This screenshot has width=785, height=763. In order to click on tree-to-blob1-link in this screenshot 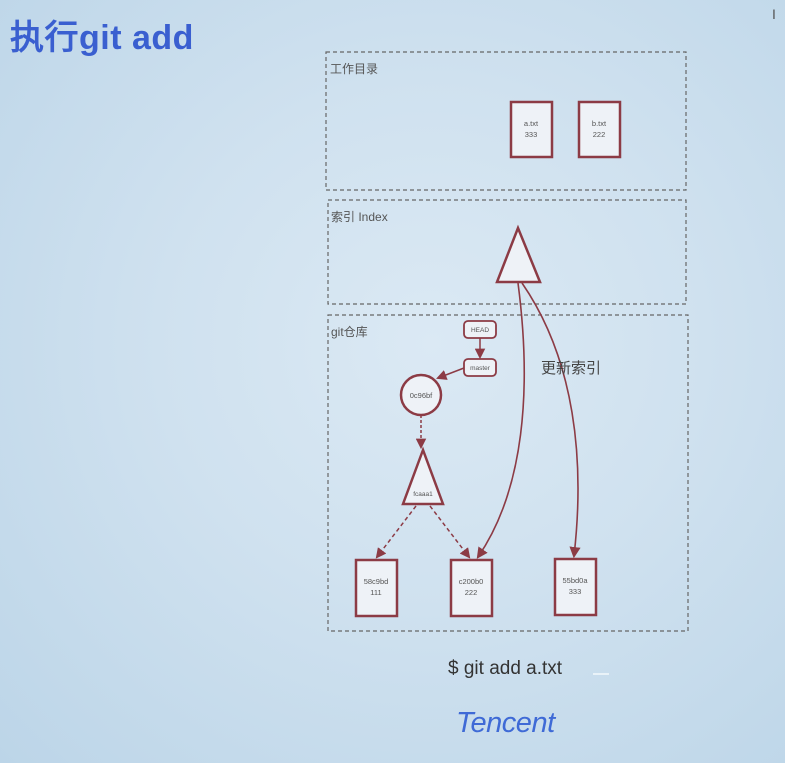, I will do `click(396, 532)`.